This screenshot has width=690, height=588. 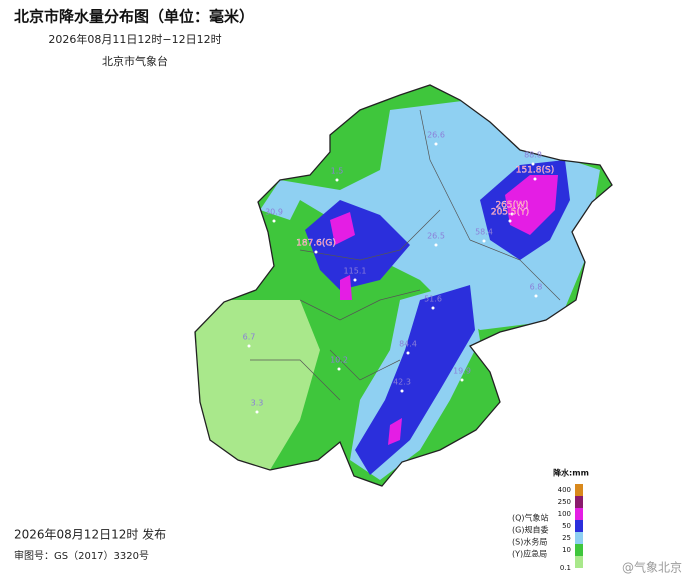 I want to click on legend-title: 降水:mm, so click(x=571, y=473).